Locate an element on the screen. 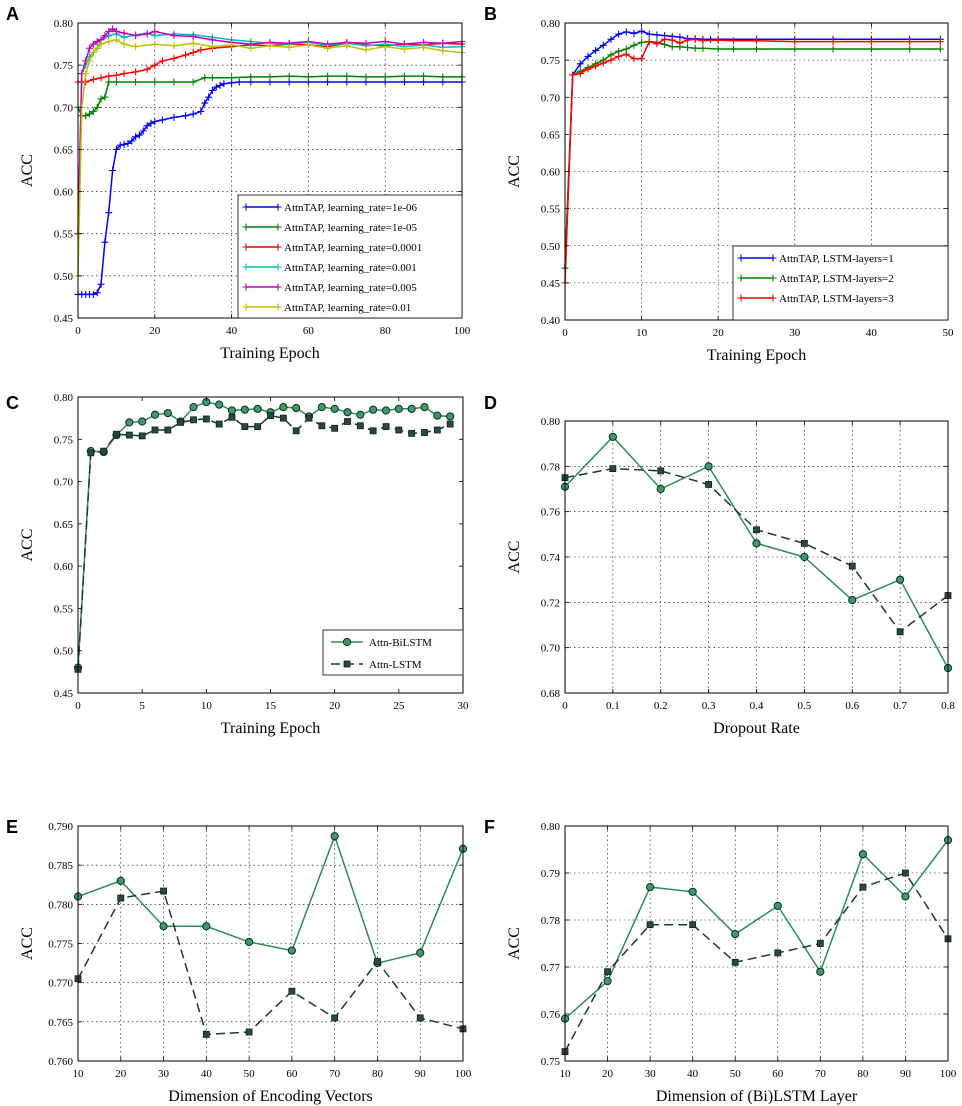  x-tick-label: 0.5 is located at coordinates (805, 706).